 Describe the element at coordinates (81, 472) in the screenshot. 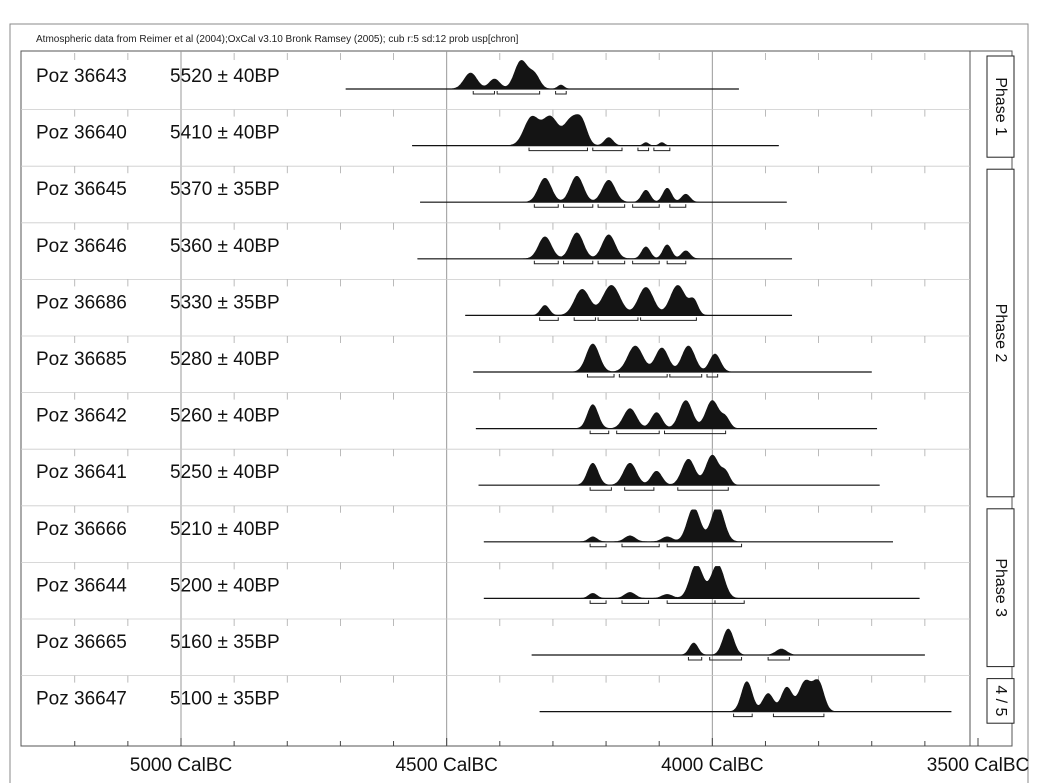

I see `sample-id: Poz 36641` at that location.